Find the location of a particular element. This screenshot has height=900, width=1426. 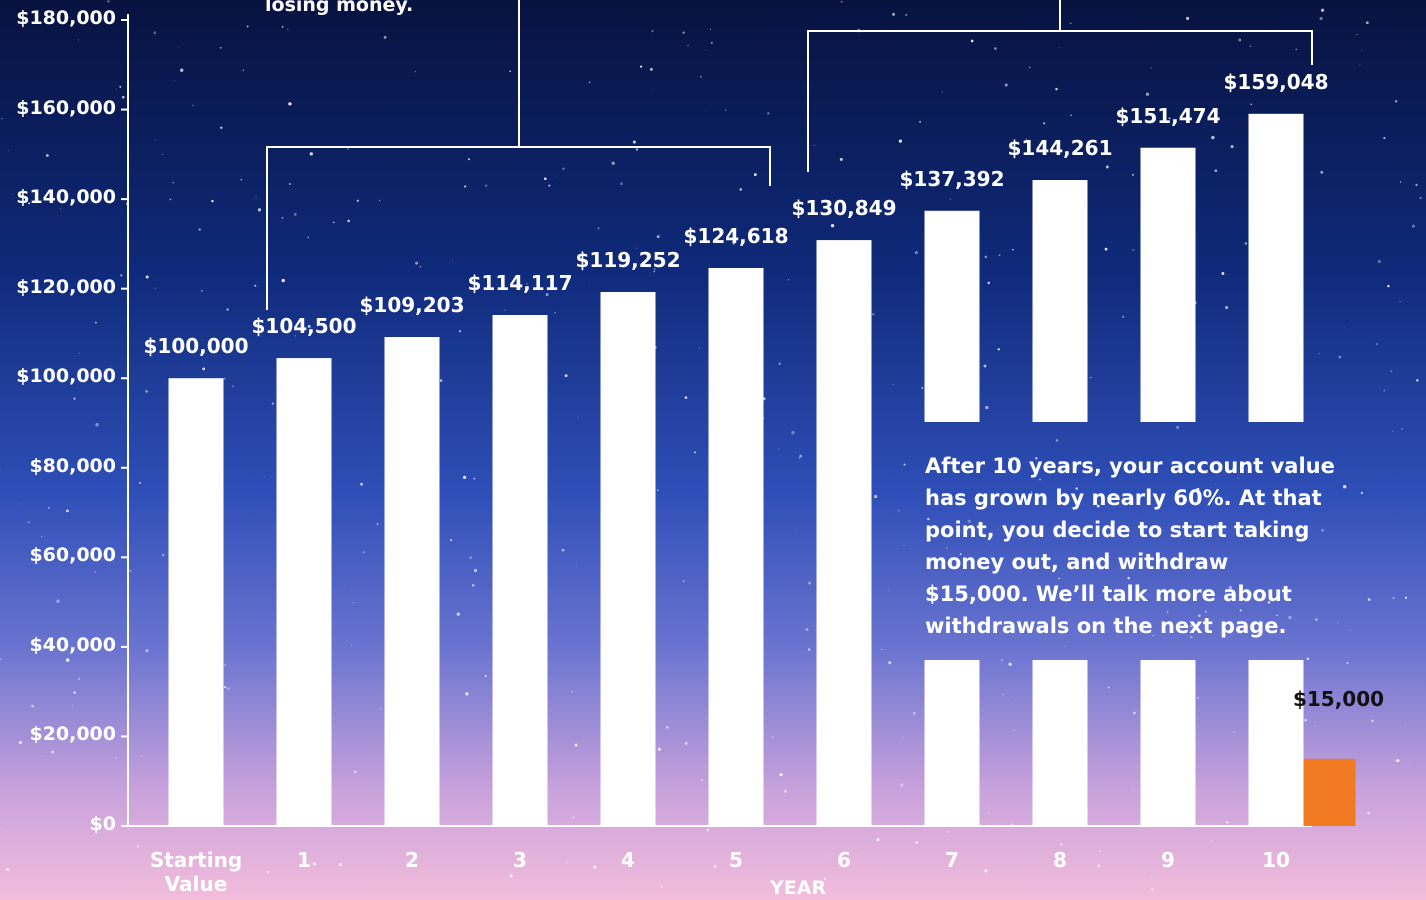

y-tick-label: $160,000 is located at coordinates (66, 107).